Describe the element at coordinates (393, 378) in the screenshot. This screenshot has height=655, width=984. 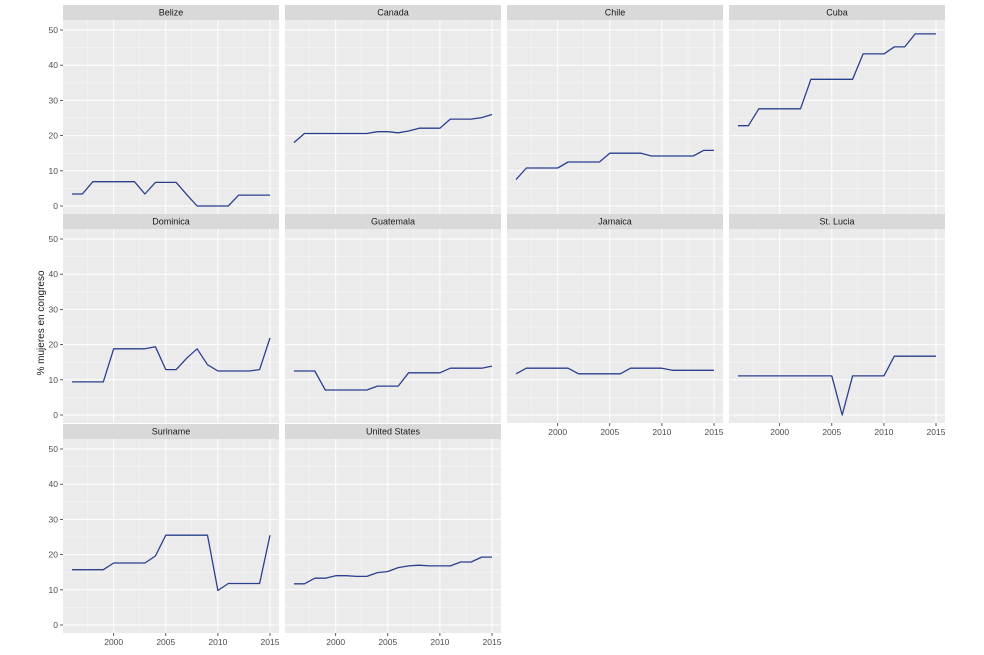
I see `series-line-guatemala` at that location.